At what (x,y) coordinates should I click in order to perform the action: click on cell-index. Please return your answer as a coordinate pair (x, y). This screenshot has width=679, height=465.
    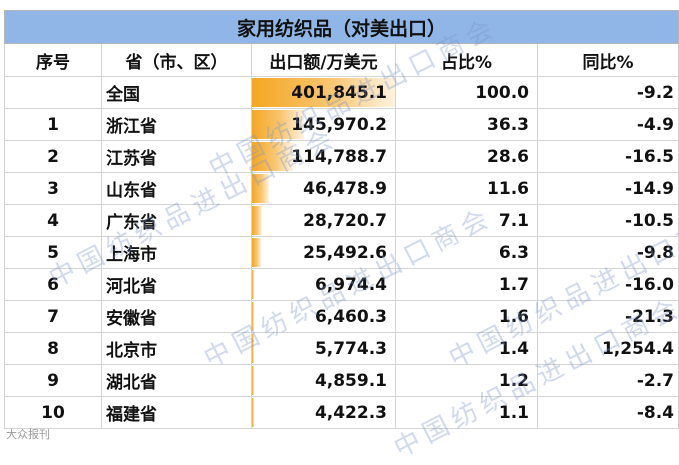
    Looking at the image, I should click on (53, 92).